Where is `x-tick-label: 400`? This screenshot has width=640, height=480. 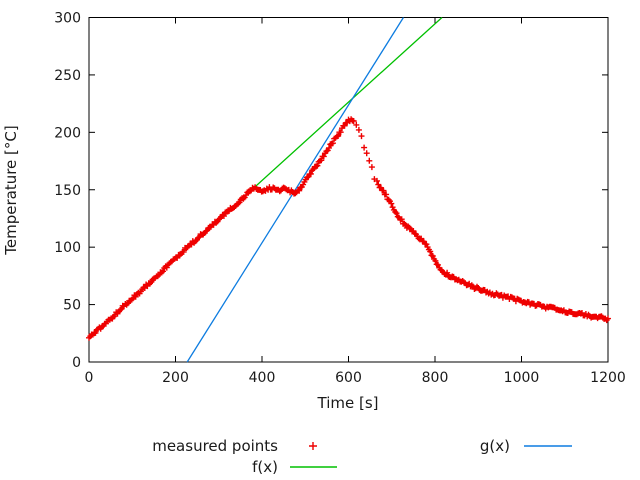
x-tick-label: 400 is located at coordinates (262, 378).